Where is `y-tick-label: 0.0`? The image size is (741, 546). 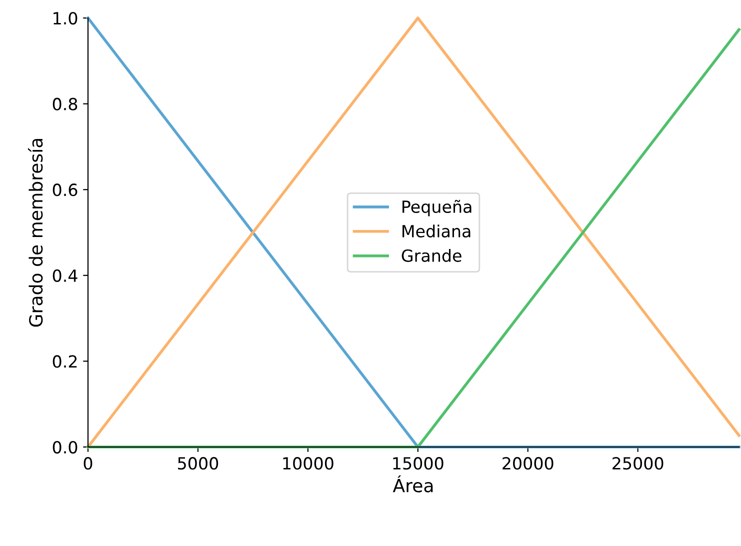 y-tick-label: 0.0 is located at coordinates (65, 447).